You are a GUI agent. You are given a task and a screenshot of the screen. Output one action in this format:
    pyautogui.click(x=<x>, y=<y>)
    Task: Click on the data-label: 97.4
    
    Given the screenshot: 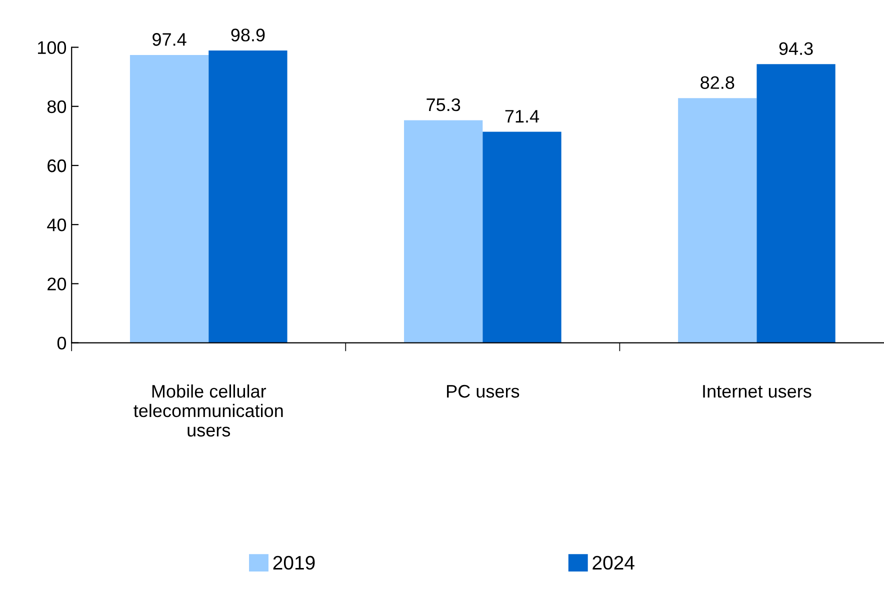 What is the action you would take?
    pyautogui.click(x=169, y=39)
    